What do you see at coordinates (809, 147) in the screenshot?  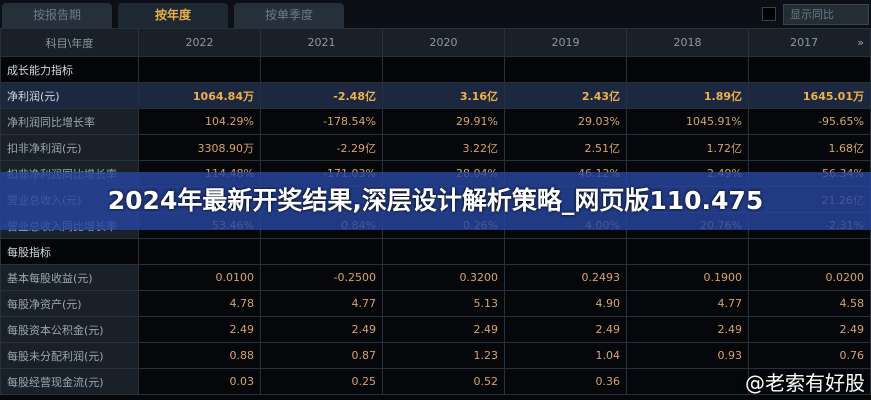 I see `cell-value: 1.68亿` at bounding box center [809, 147].